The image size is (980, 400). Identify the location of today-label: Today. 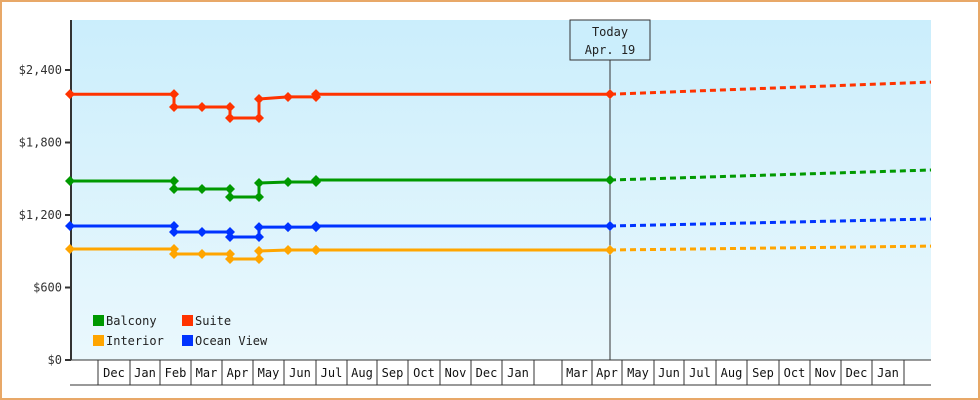
(610, 32).